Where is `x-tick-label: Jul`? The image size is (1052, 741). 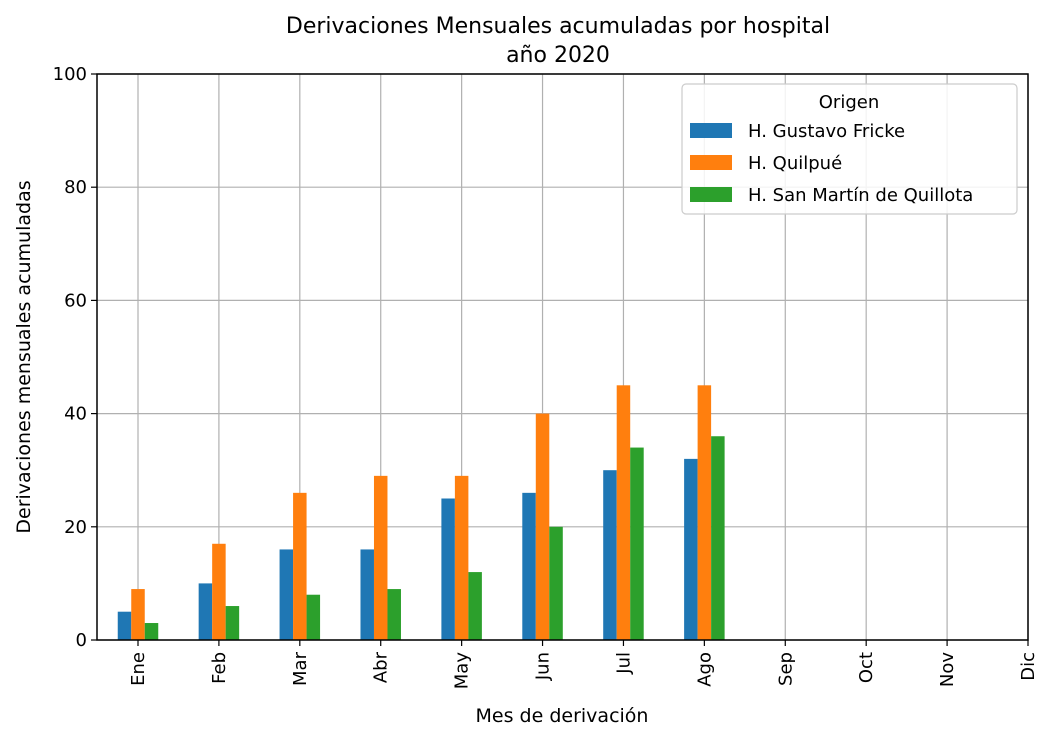 x-tick-label: Jul is located at coordinates (623, 663).